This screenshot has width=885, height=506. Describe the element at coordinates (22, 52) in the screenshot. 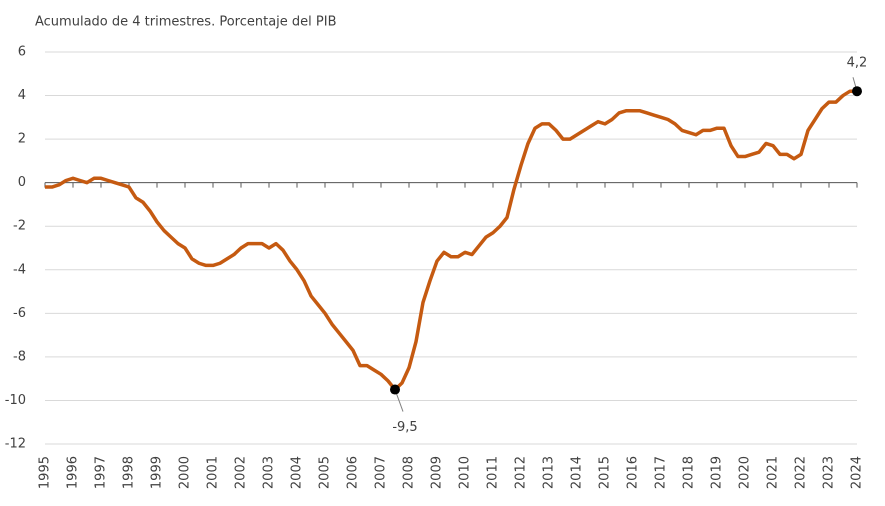

I see `y-tick-label: 6` at that location.